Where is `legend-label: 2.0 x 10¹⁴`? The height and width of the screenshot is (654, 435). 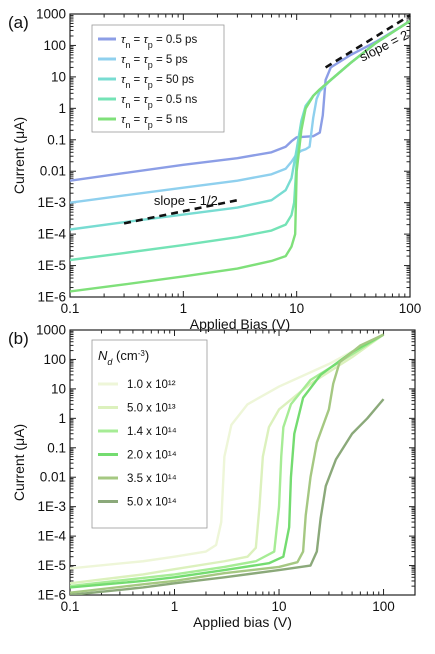 legend-label: 2.0 x 10¹⁴ is located at coordinates (152, 456).